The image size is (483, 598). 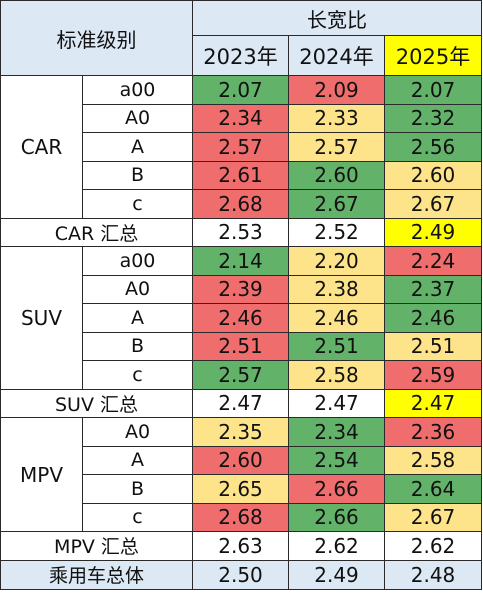 I want to click on value-cell-2023: 2.07, so click(x=240, y=90).